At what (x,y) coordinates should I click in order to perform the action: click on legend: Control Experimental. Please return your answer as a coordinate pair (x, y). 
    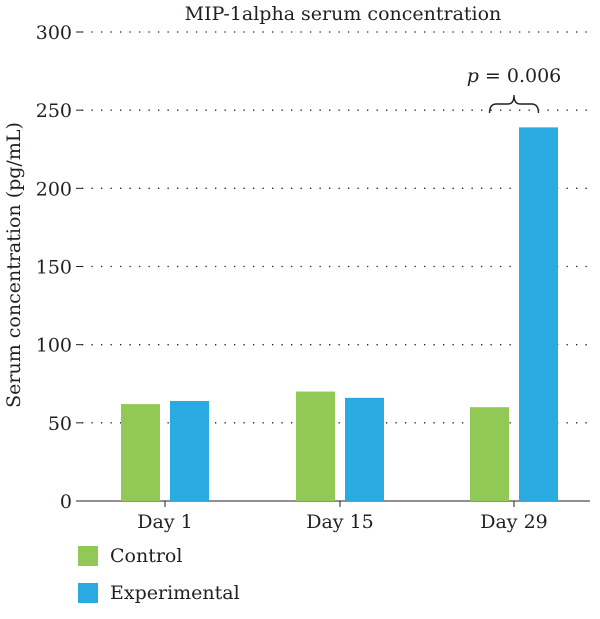
    Looking at the image, I should click on (159, 582).